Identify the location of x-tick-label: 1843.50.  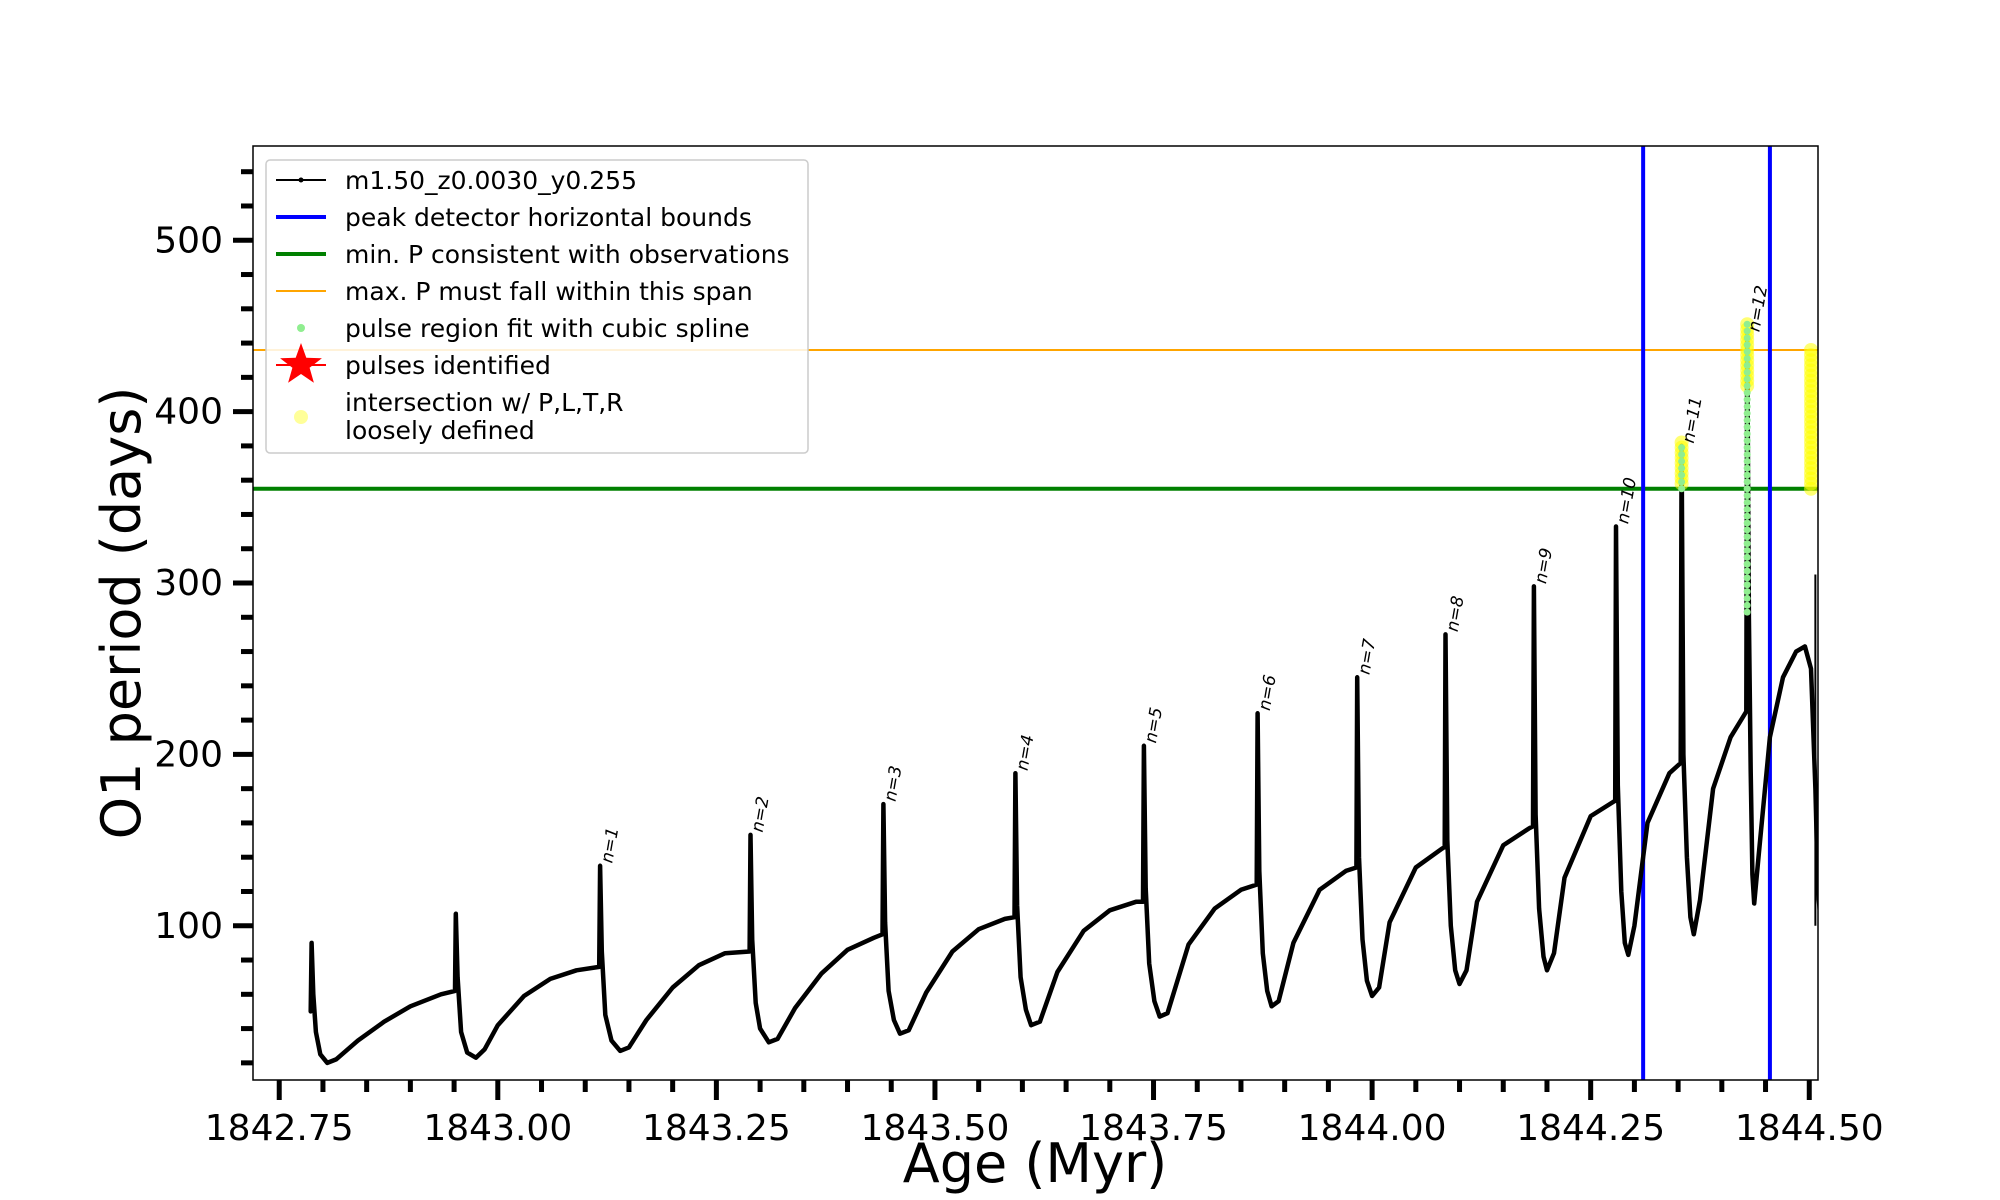
(935, 1128).